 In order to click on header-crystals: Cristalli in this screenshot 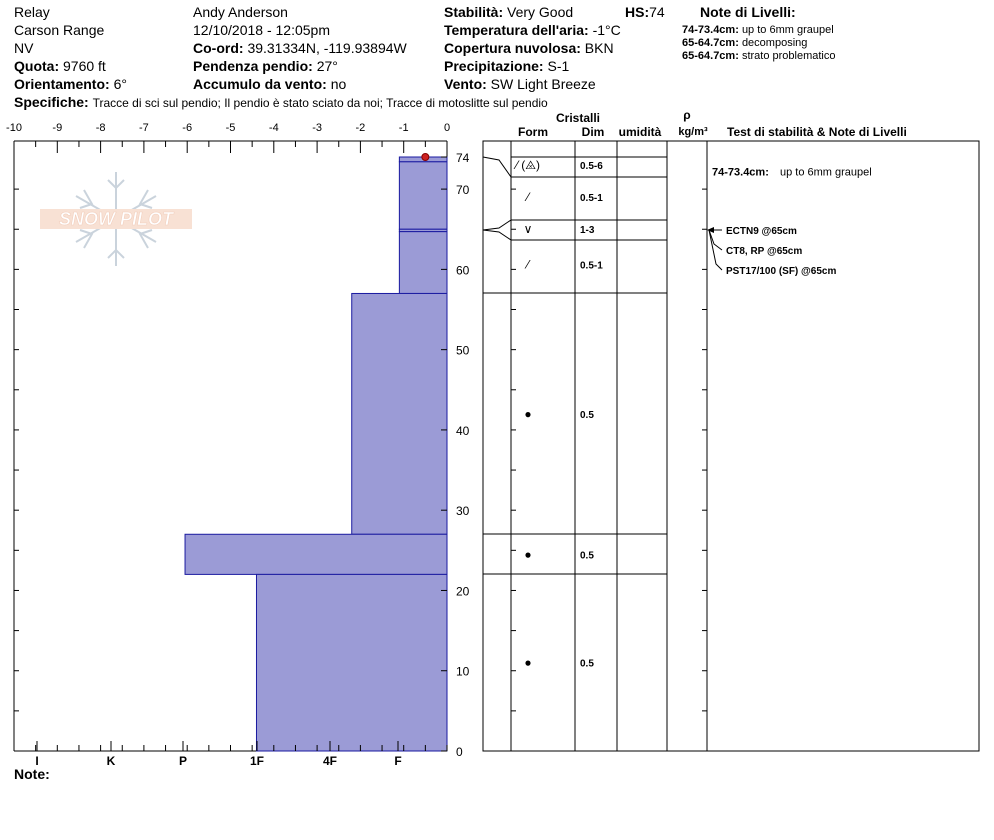, I will do `click(578, 118)`.